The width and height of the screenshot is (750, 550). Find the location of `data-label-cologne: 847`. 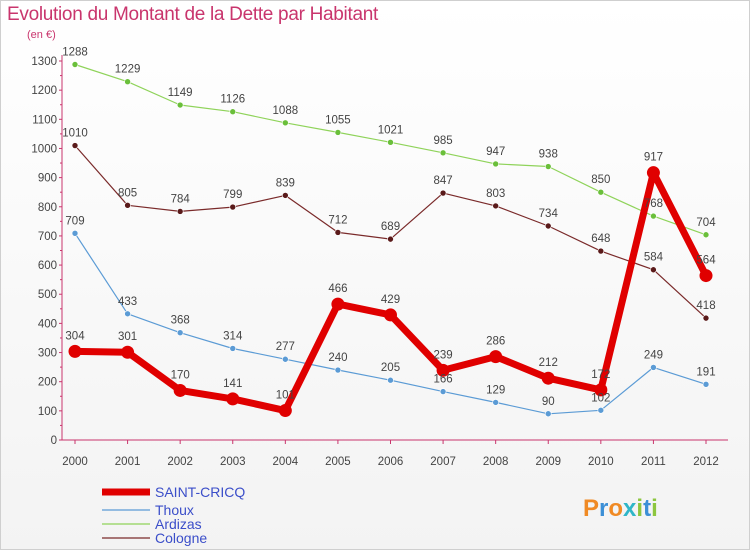

data-label-cologne: 847 is located at coordinates (442, 181).